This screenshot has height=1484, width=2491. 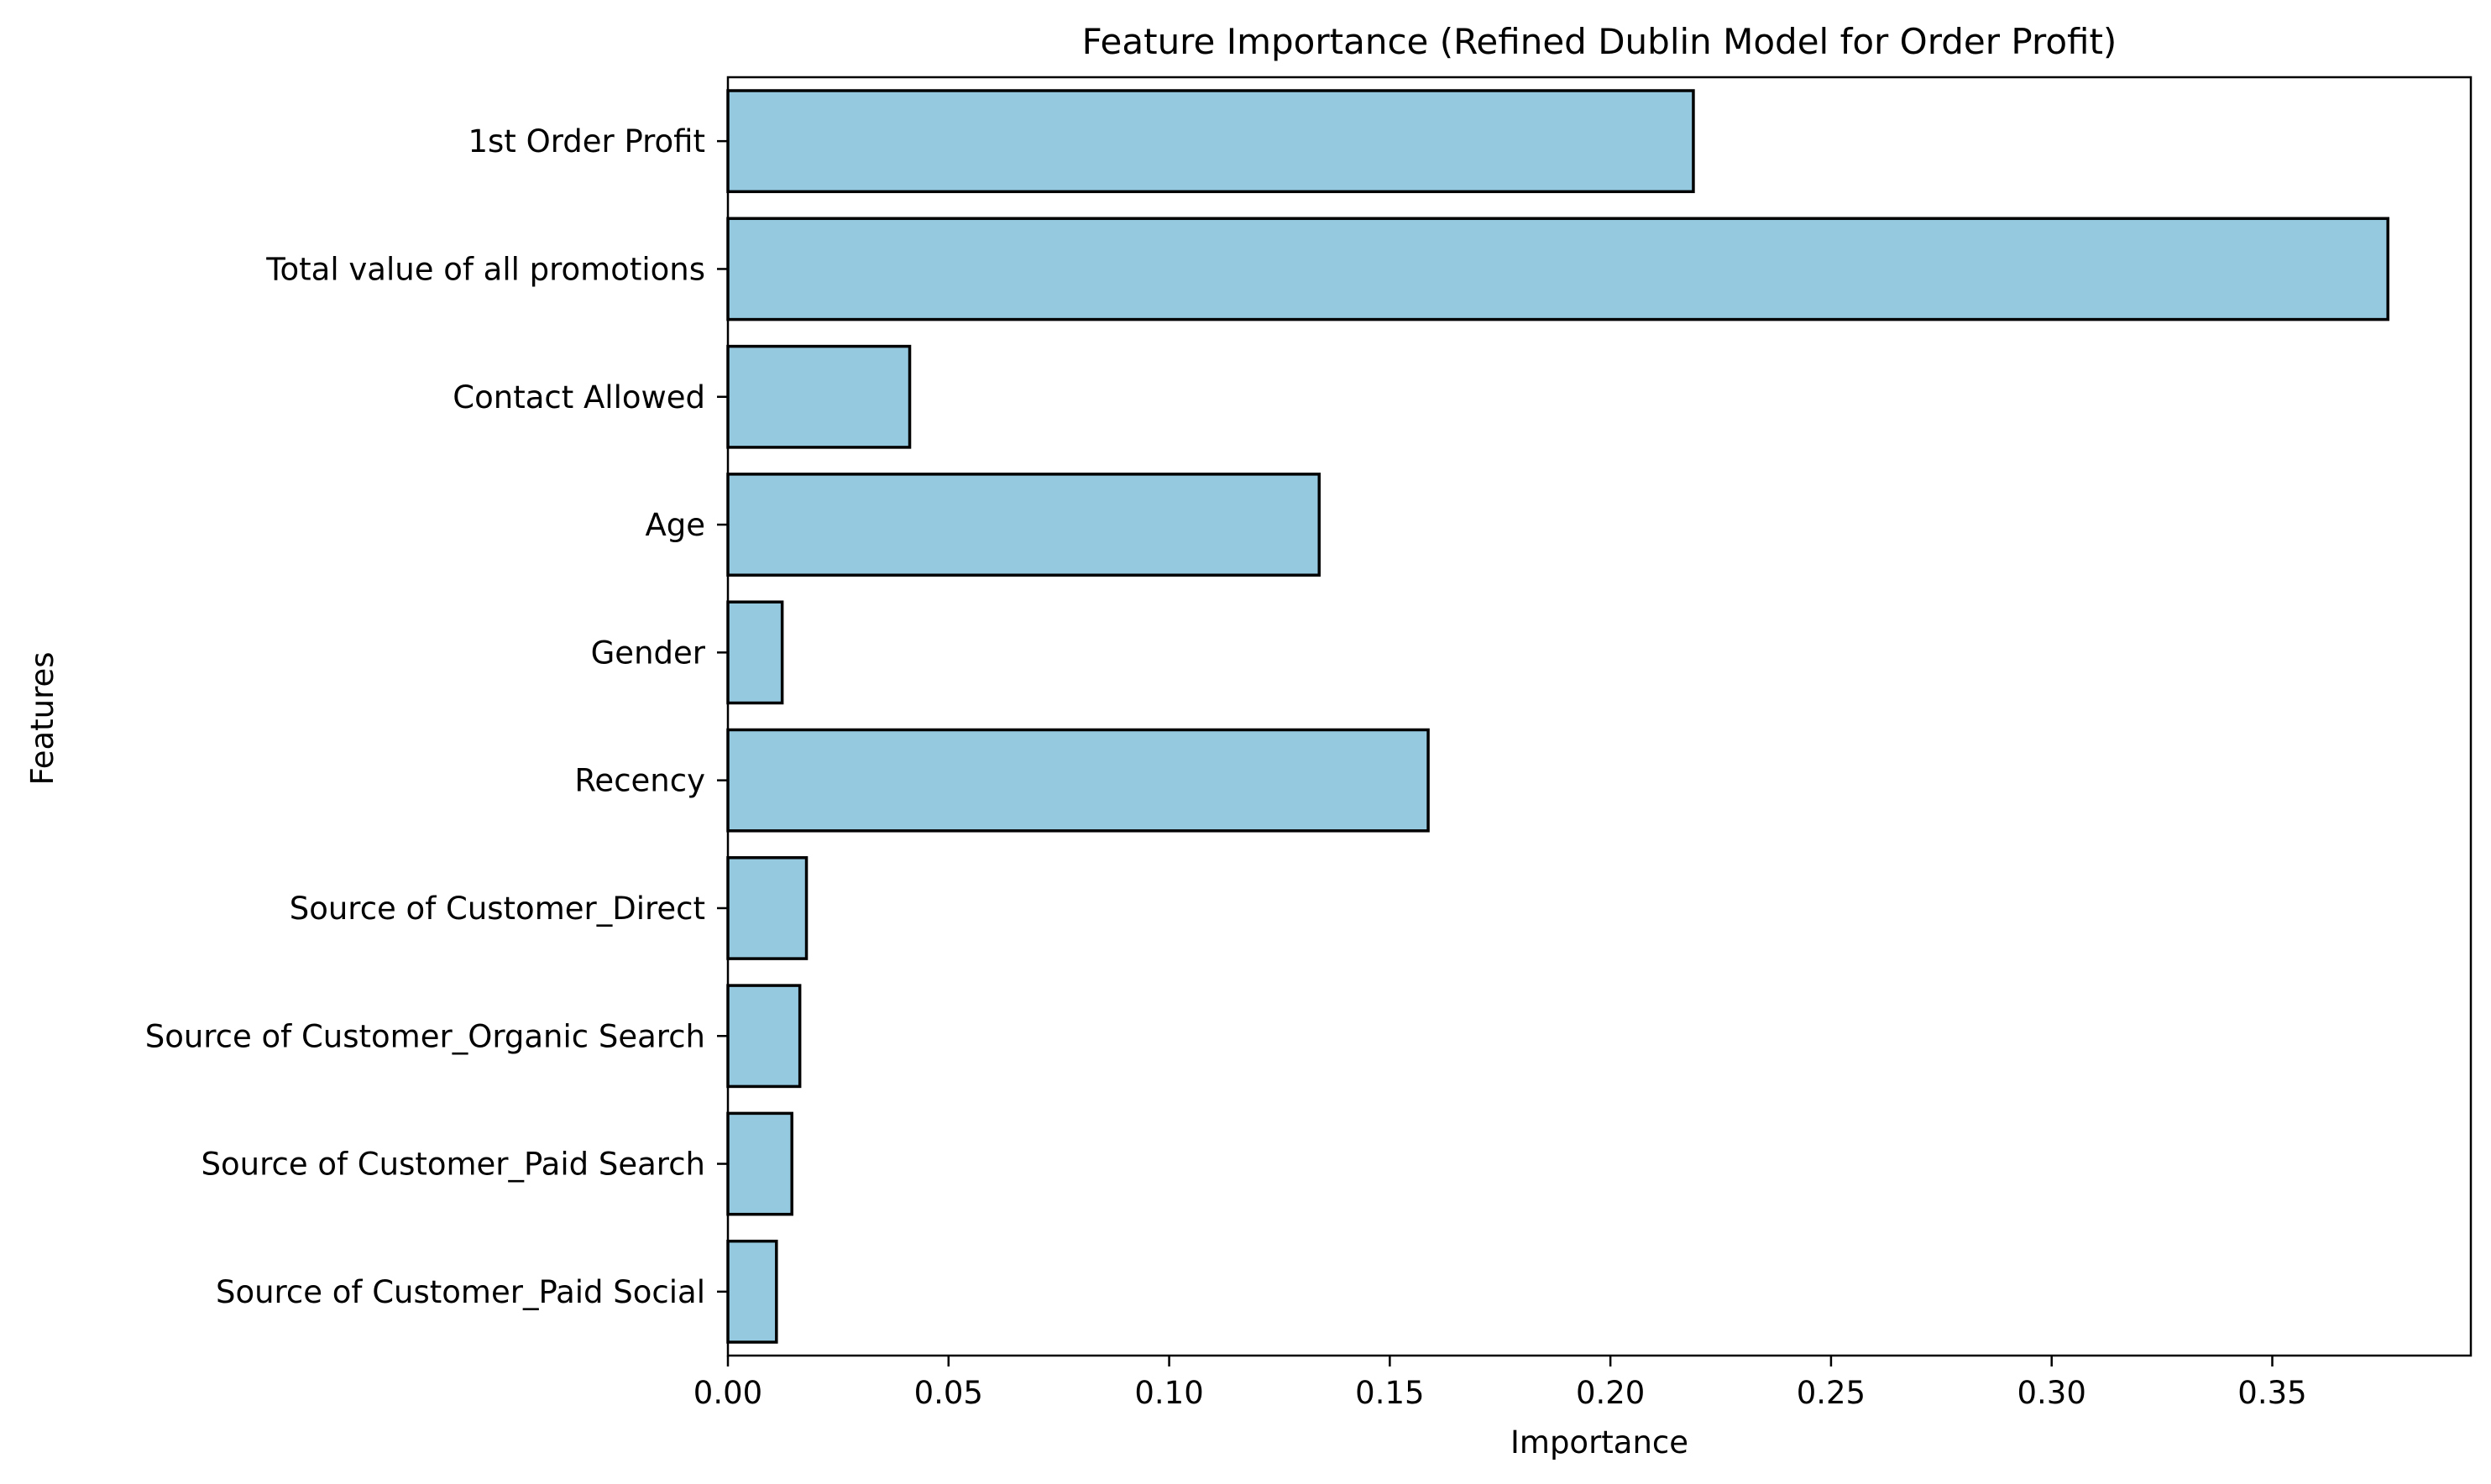 I want to click on y-tick-label: Age, so click(x=675, y=525).